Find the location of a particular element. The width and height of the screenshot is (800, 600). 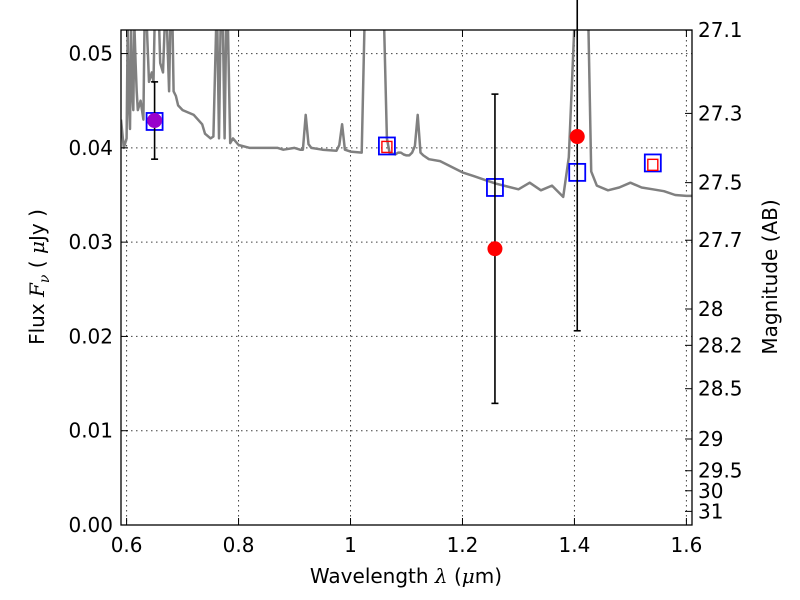

x-tick-label: 1.6 is located at coordinates (686, 545).